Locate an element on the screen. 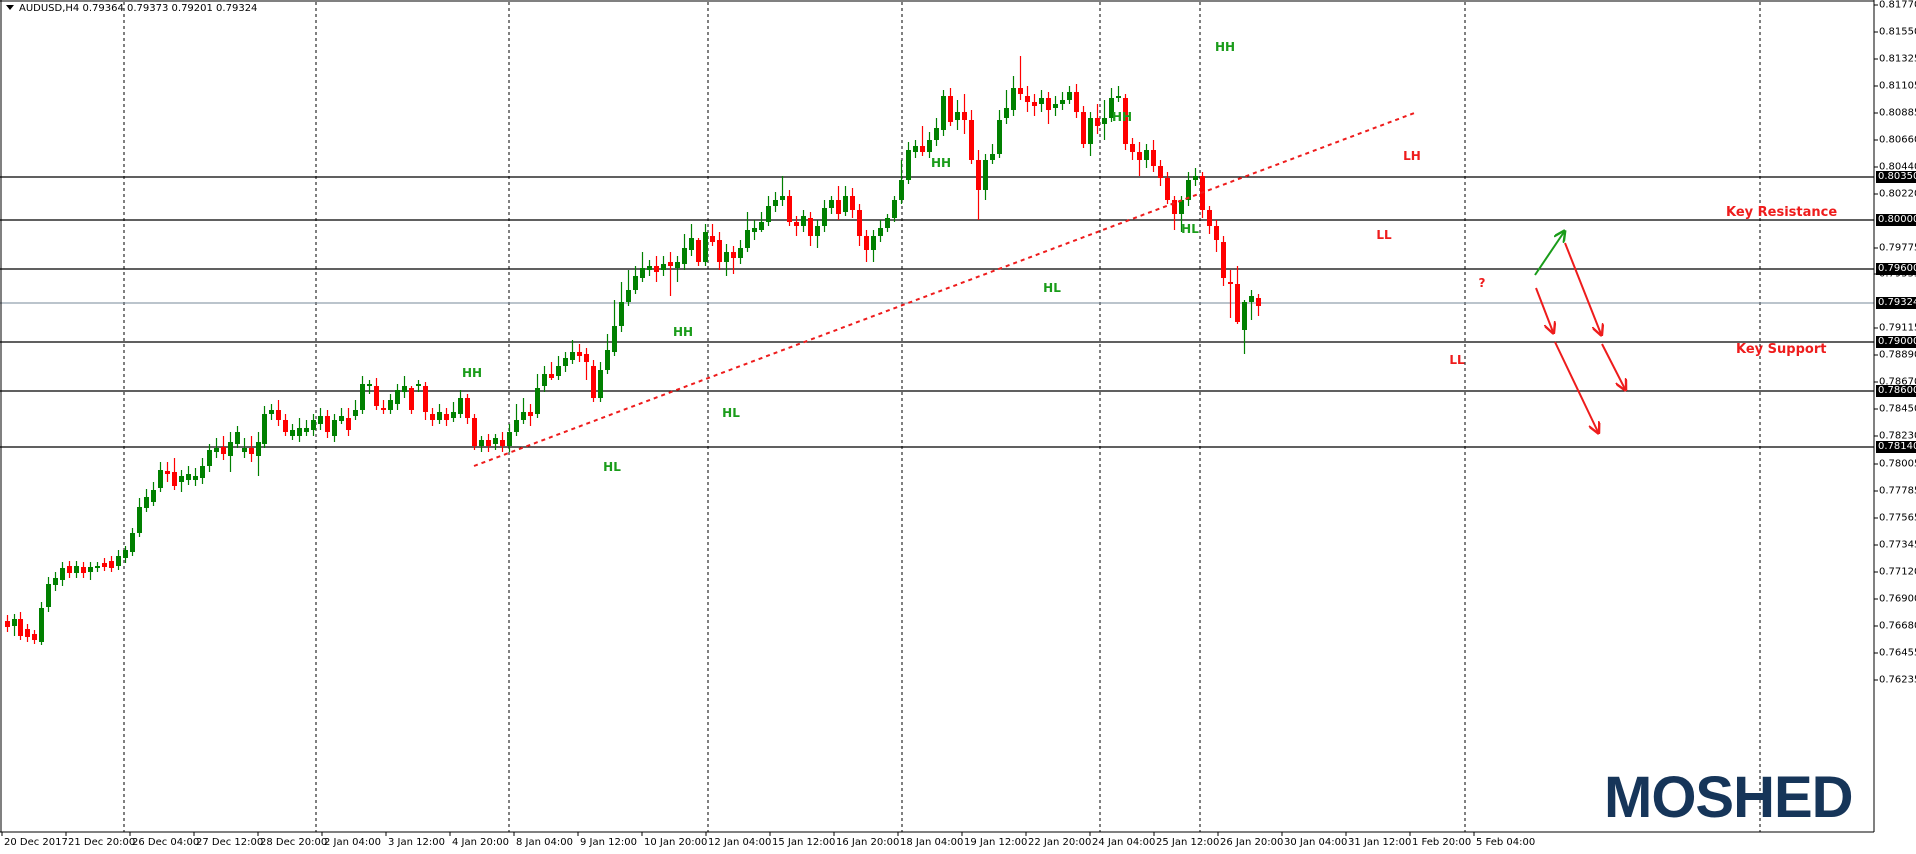  key-resistance-label: Key Resistance is located at coordinates (1782, 212).